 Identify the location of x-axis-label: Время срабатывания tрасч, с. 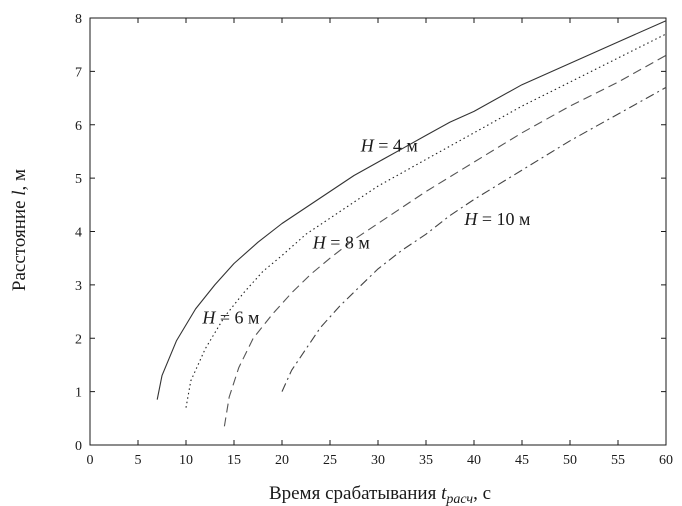
(380, 494).